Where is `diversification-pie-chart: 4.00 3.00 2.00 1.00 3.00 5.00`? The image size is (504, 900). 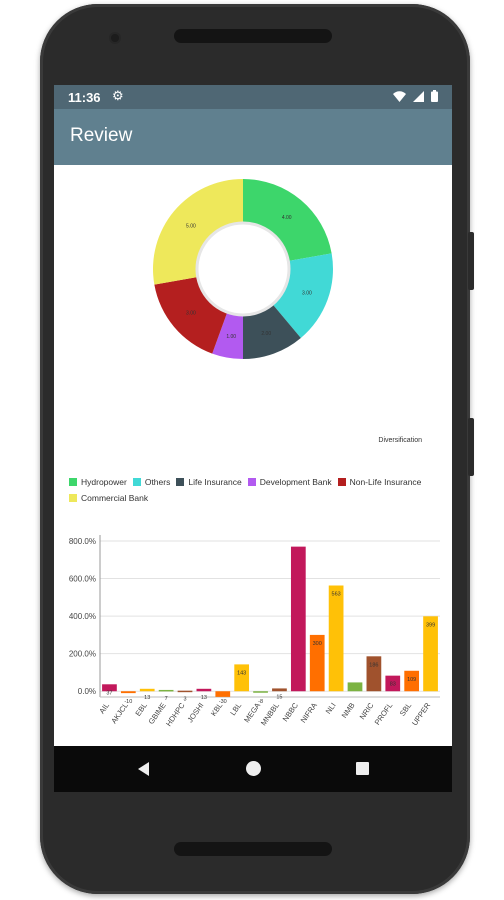 diversification-pie-chart: 4.00 3.00 2.00 1.00 3.00 5.00 is located at coordinates (243, 269).